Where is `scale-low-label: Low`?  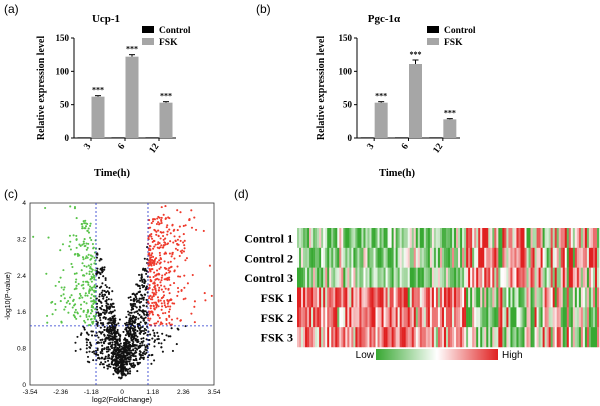
scale-low-label: Low is located at coordinates (365, 355).